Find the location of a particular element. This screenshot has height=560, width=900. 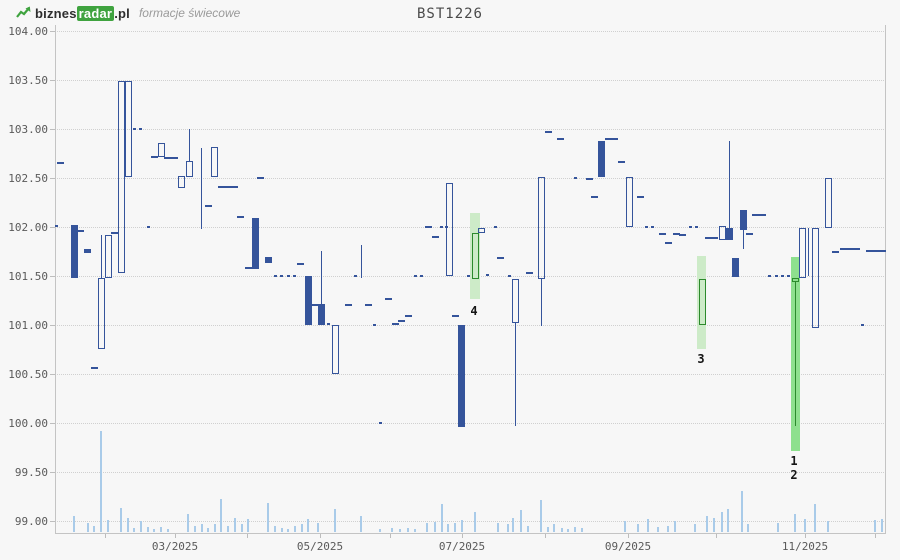

x-axis-label: 05/2025 is located at coordinates (320, 546).